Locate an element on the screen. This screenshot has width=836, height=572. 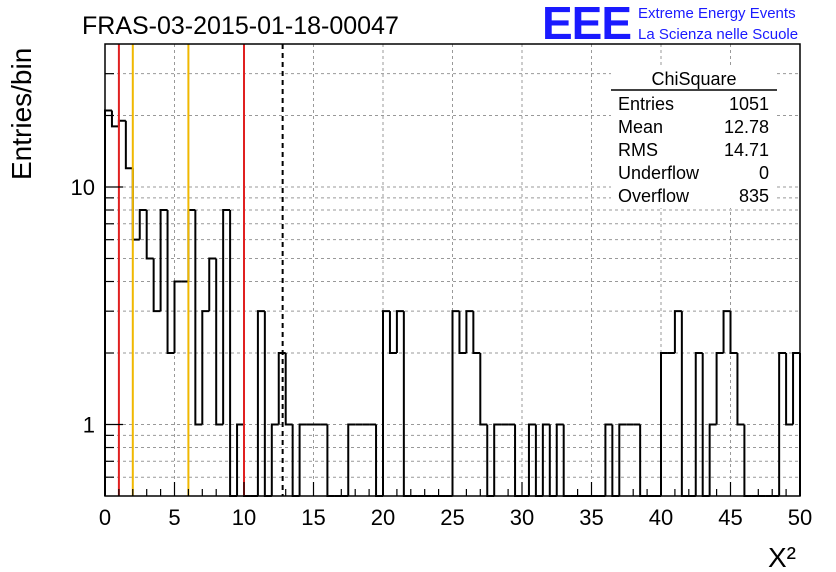
chart-title: FRAS-03-2015-01-18-00047 is located at coordinates (240, 26).